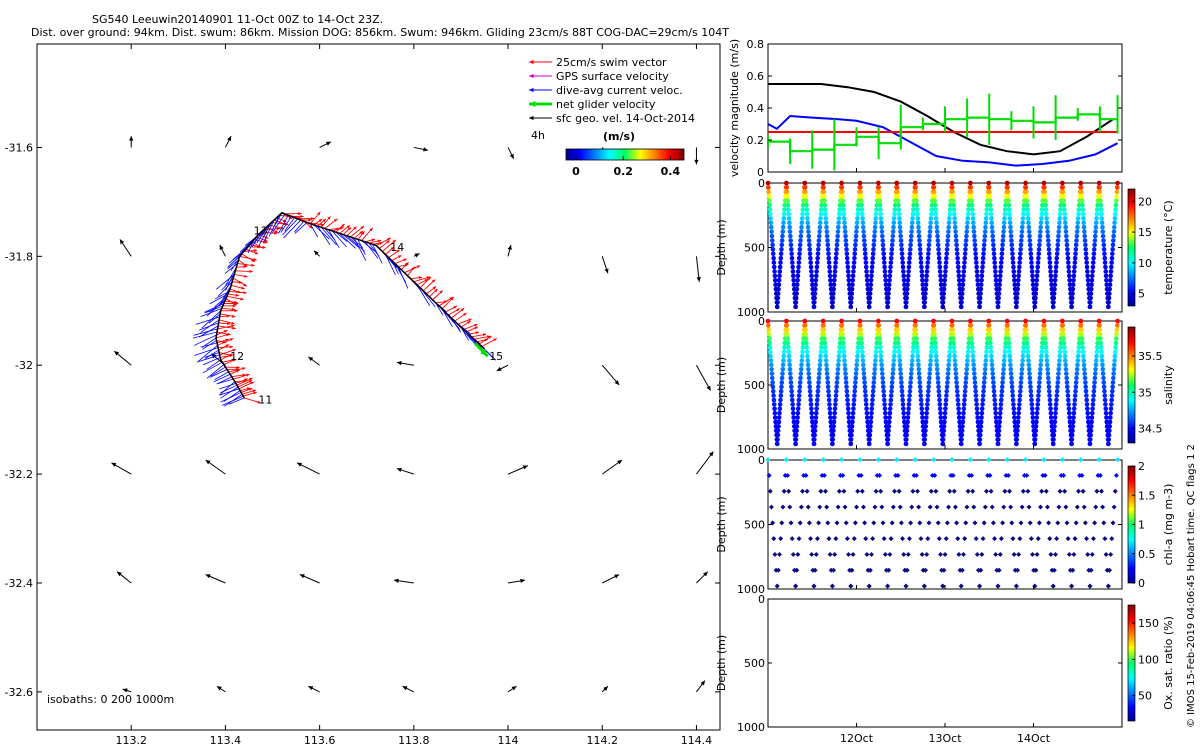 The width and height of the screenshot is (1200, 750). What do you see at coordinates (19, 583) in the screenshot?
I see `map-ytick-label: -32.4` at bounding box center [19, 583].